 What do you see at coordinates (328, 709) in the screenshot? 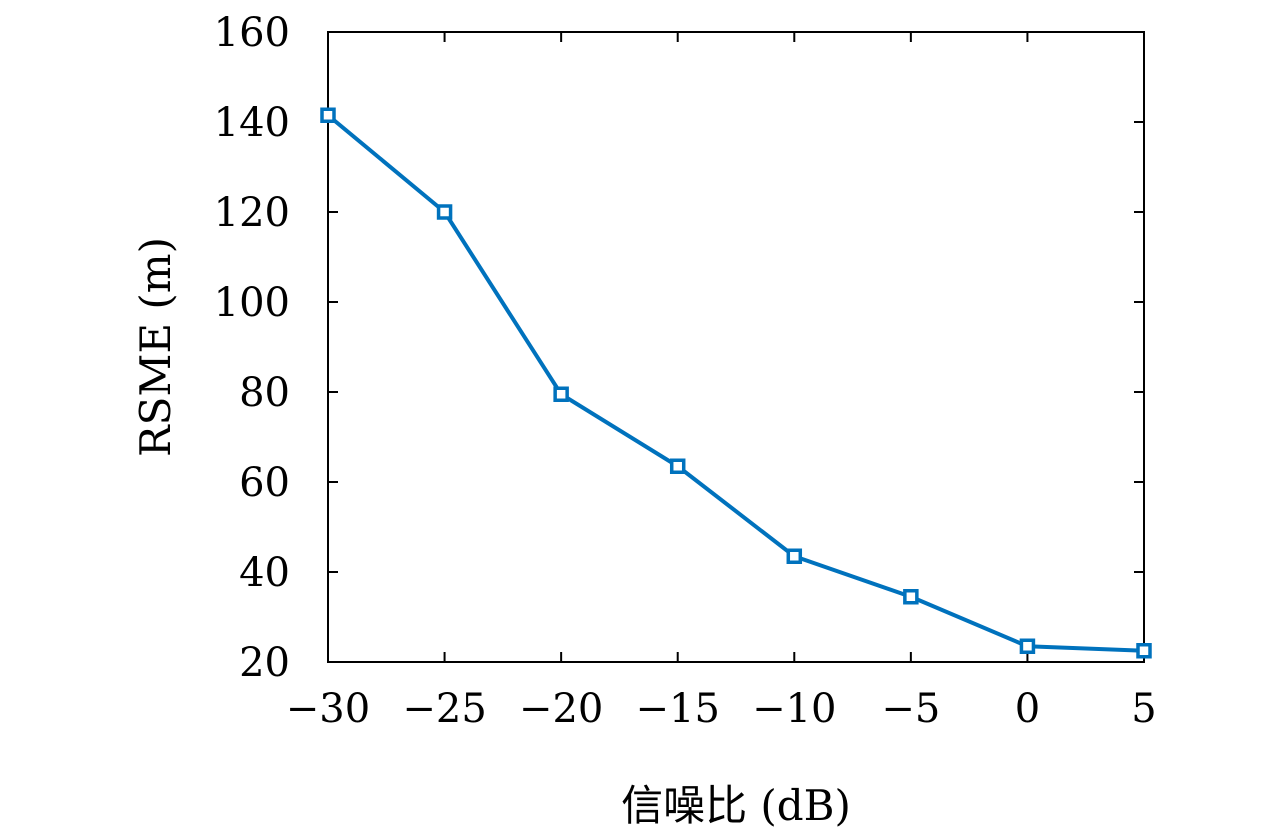
I see `x-tick-label: −30` at bounding box center [328, 709].